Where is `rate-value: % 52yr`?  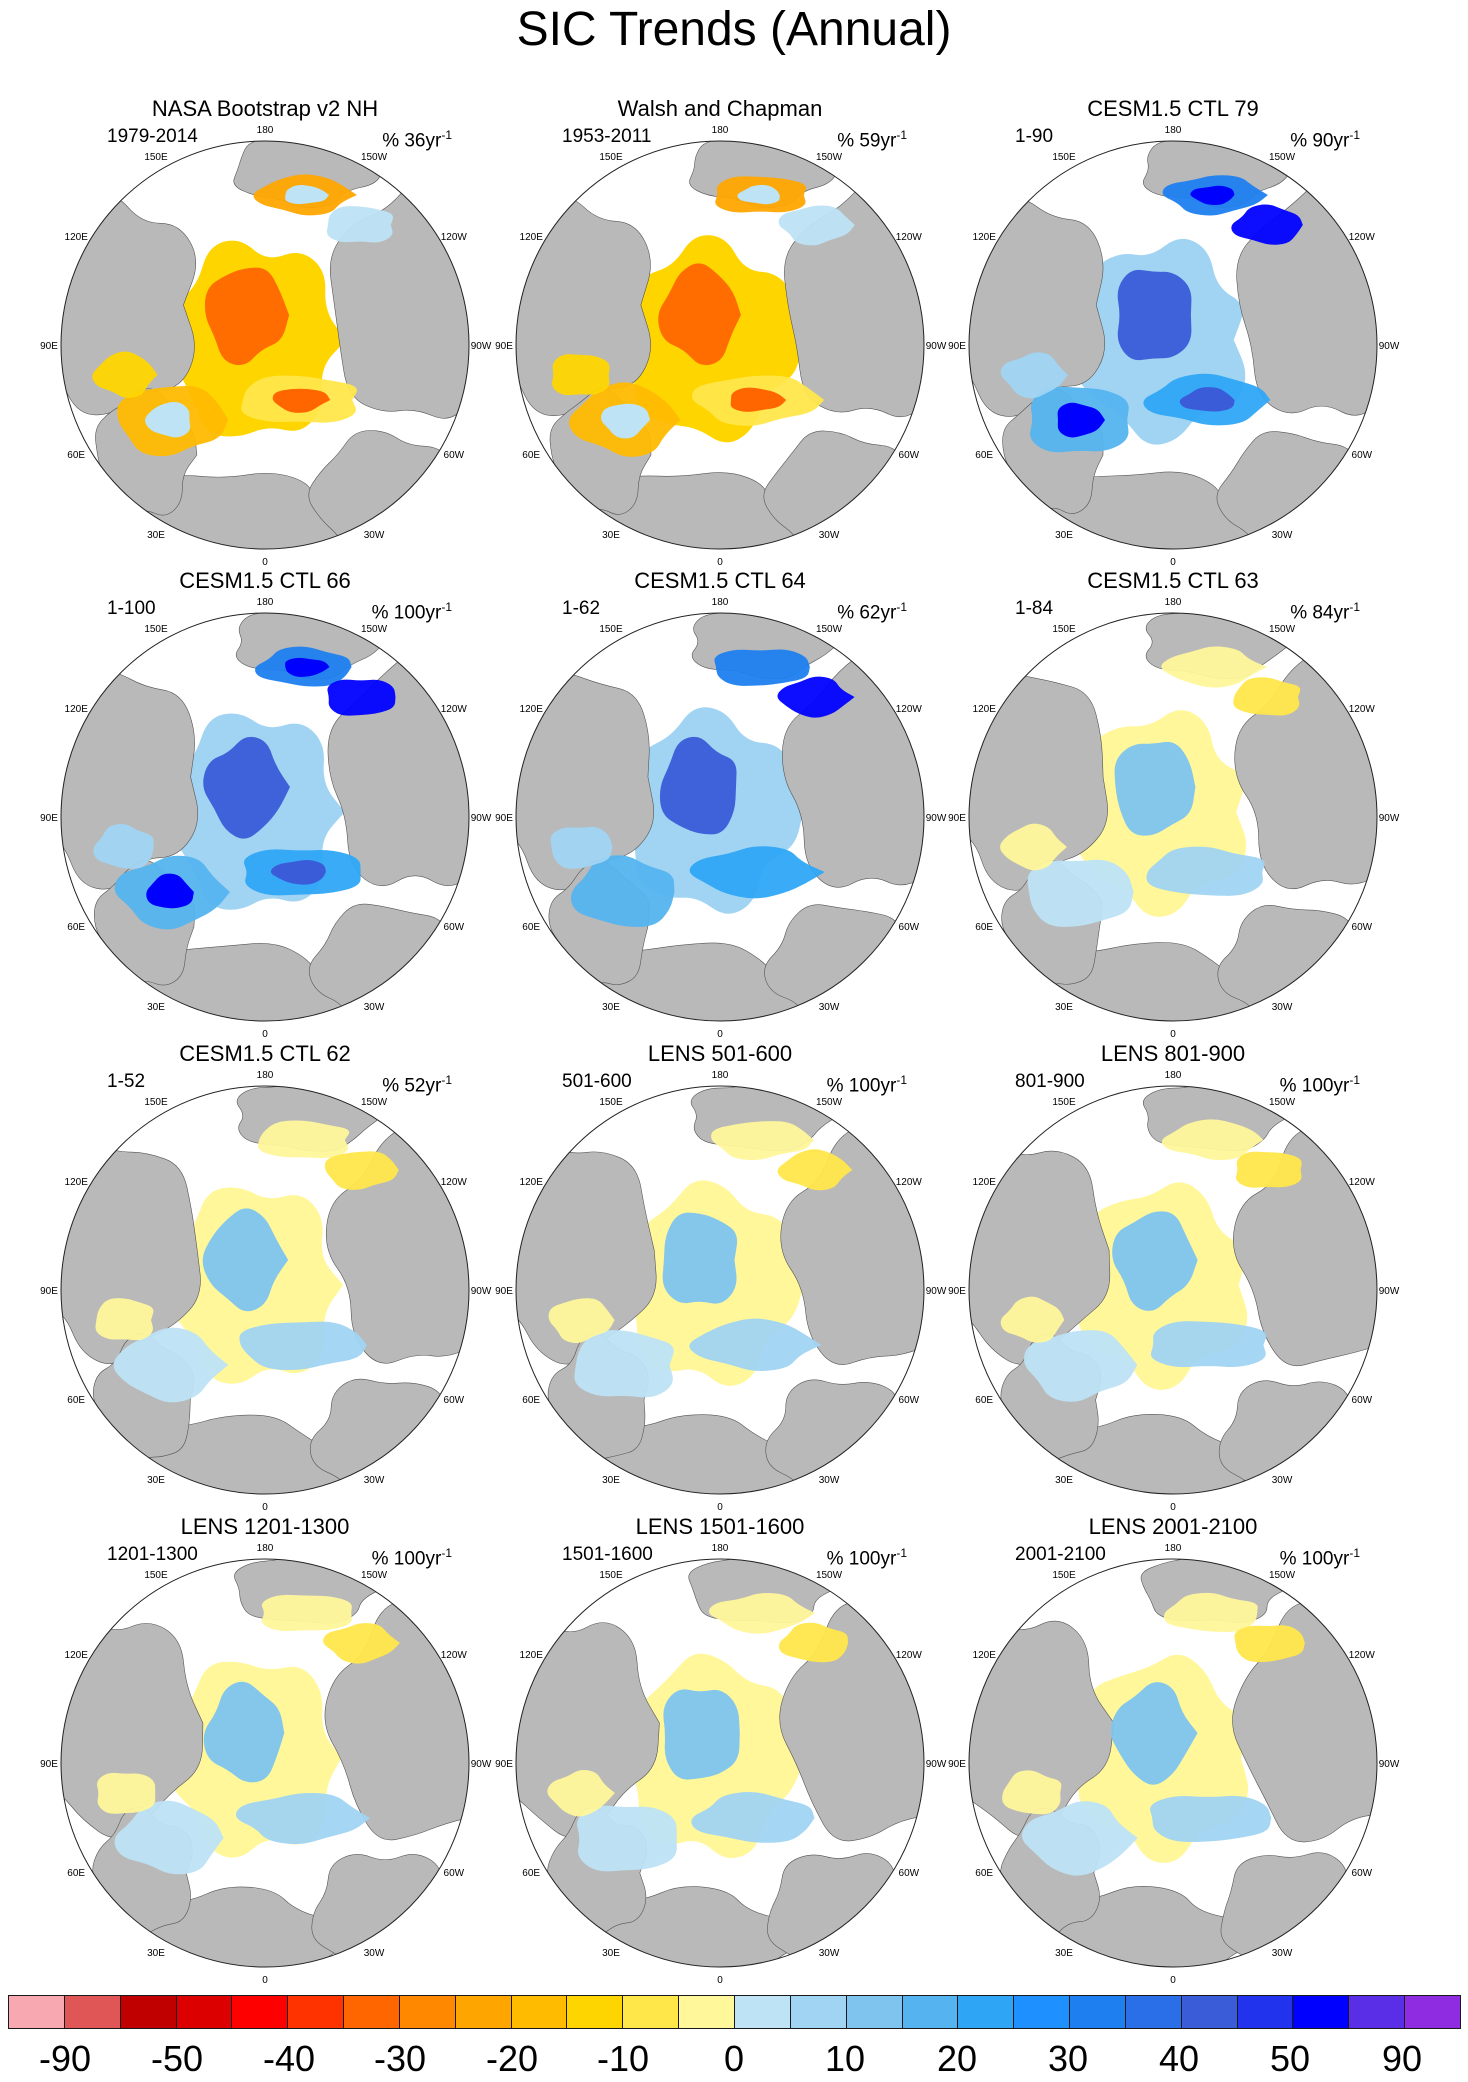 rate-value: % 52yr is located at coordinates (412, 1086).